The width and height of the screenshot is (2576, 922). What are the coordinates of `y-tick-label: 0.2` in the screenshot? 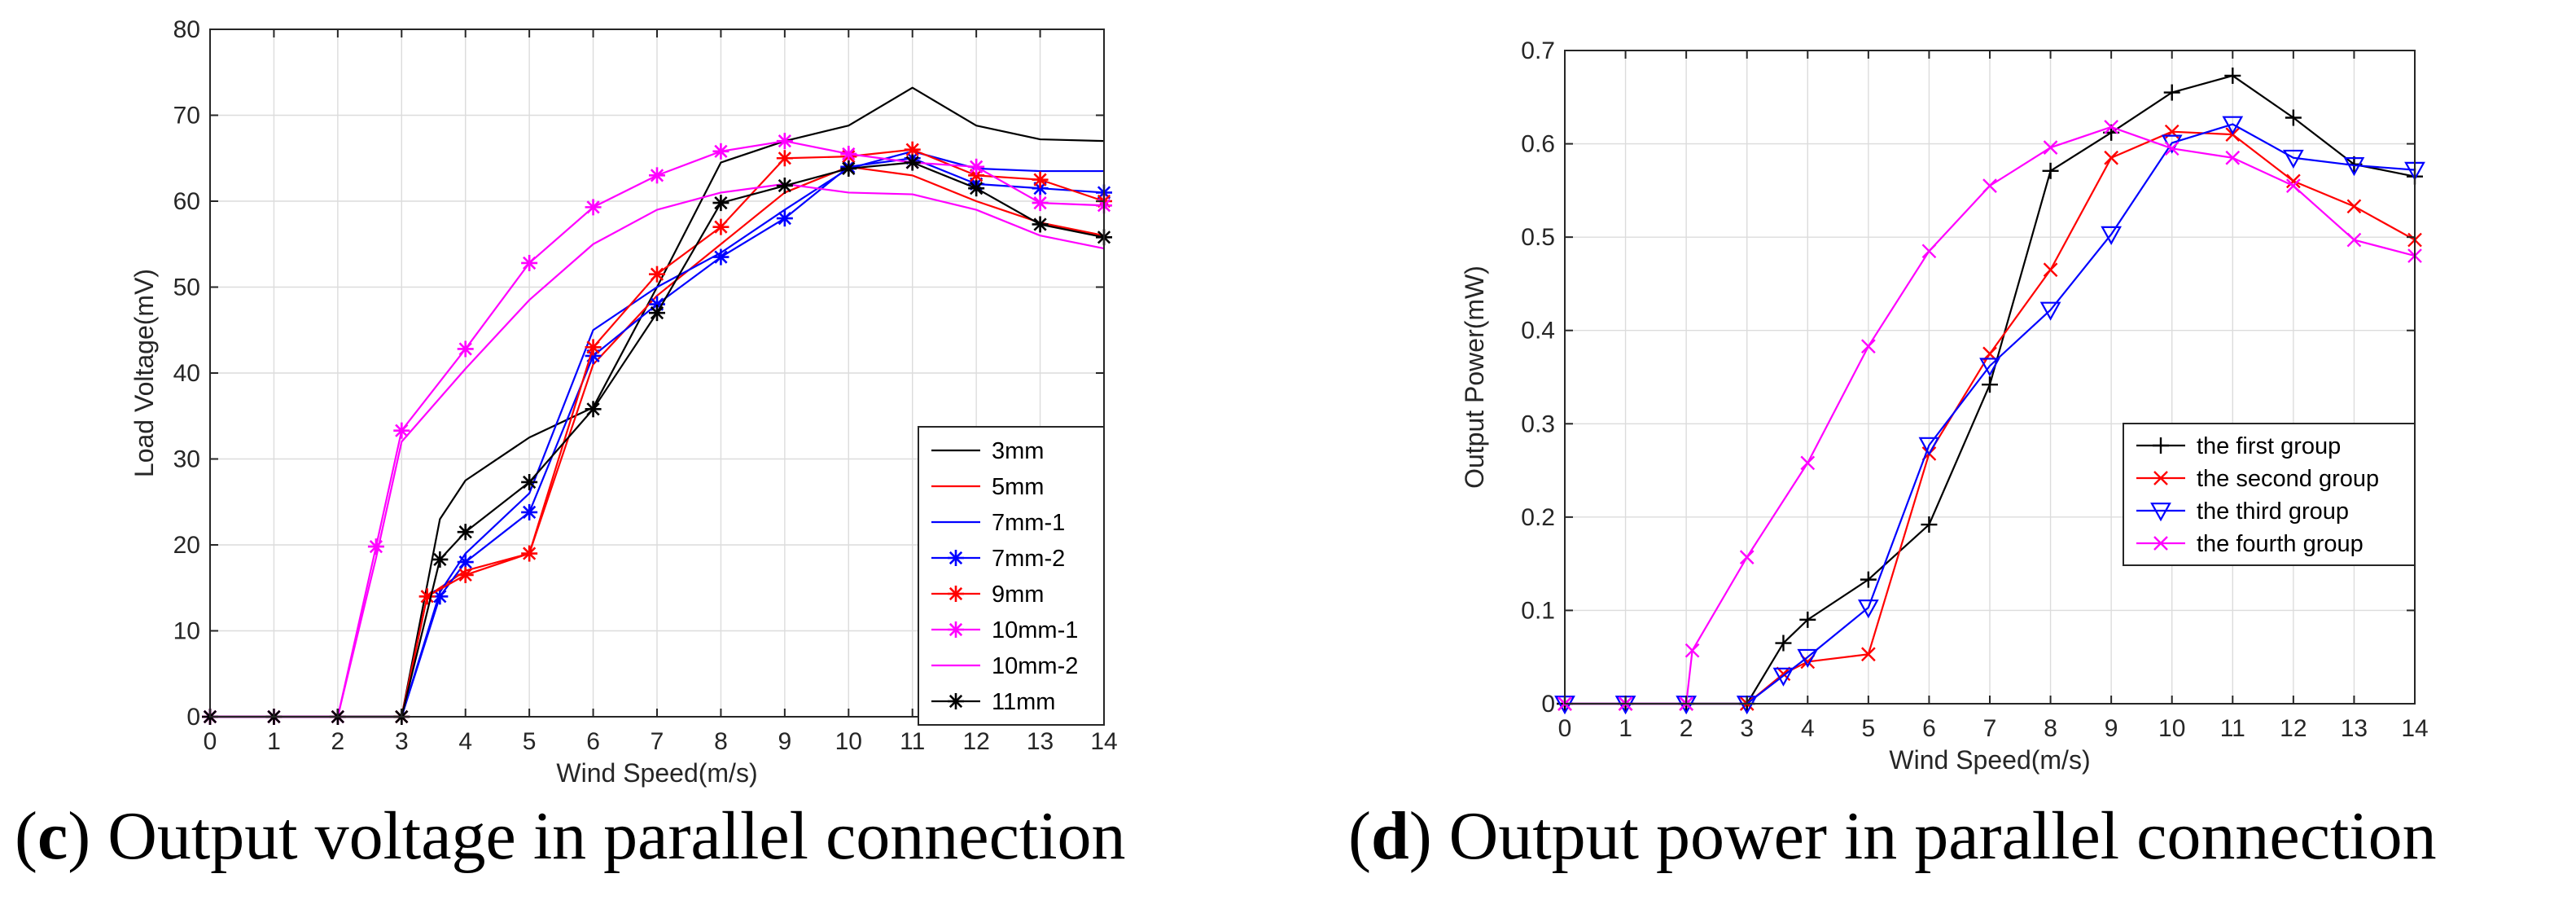 It's located at (1538, 517).